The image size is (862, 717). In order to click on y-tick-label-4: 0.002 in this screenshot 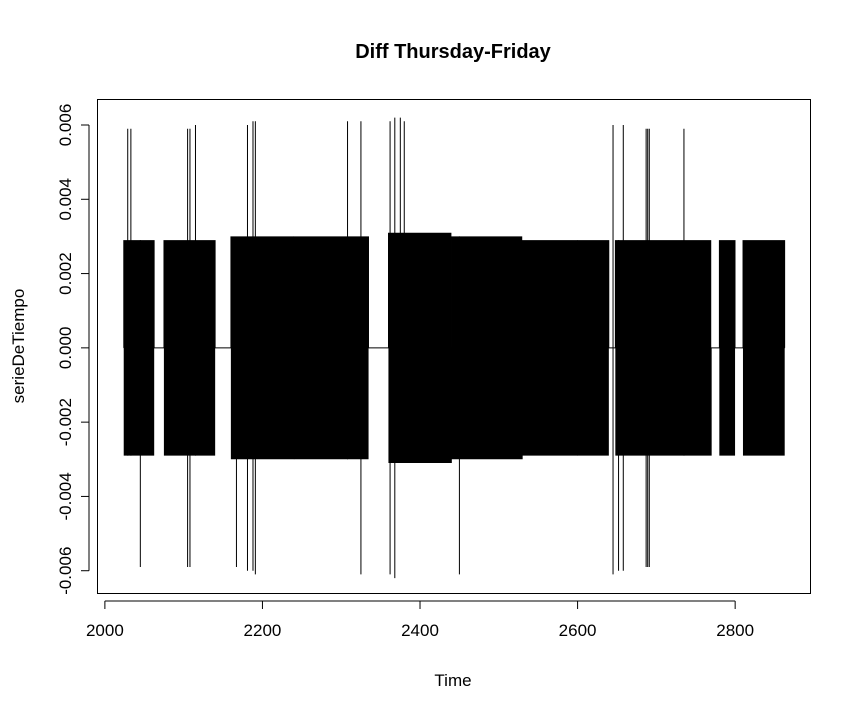, I will do `click(65, 273)`.